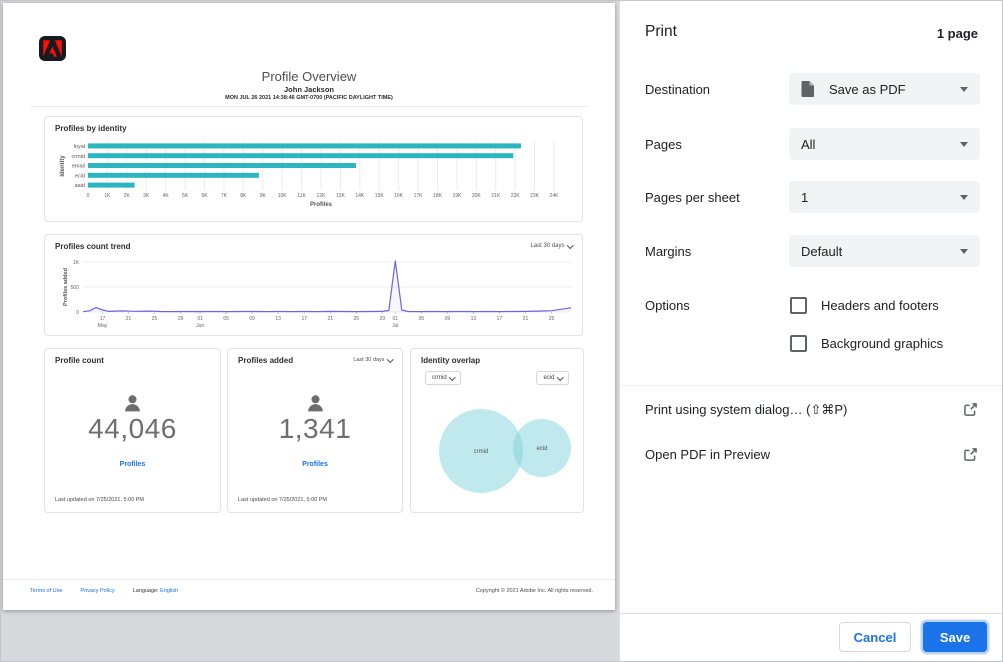  Describe the element at coordinates (360, 196) in the screenshot. I see `svg-text: 14K` at that location.